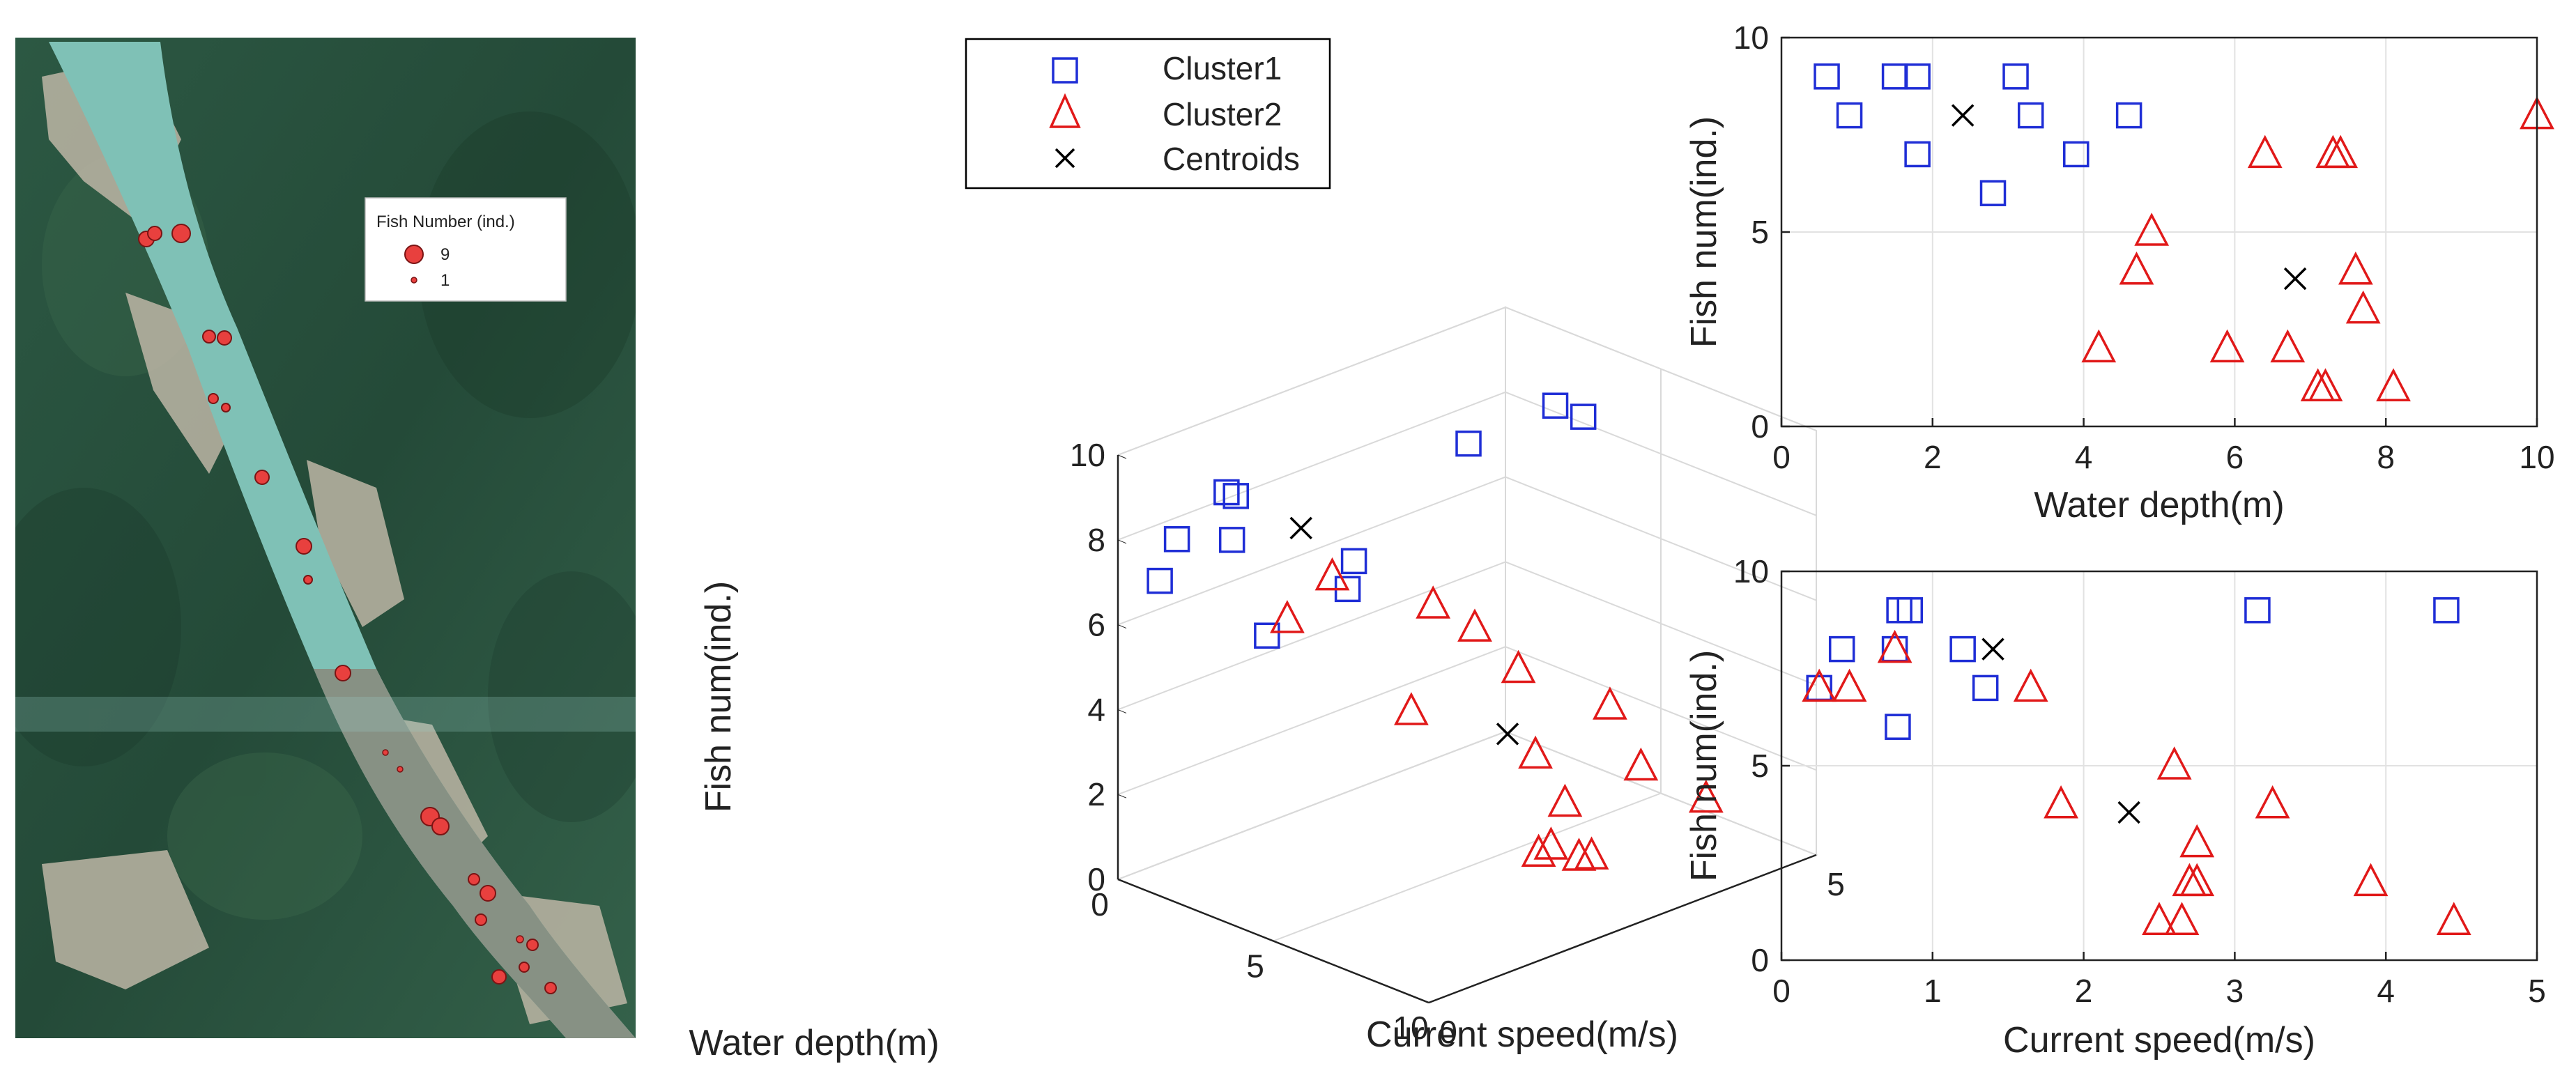 The image size is (2576, 1080). Describe the element at coordinates (2536, 457) in the screenshot. I see `pA-xtick-label: 10` at that location.